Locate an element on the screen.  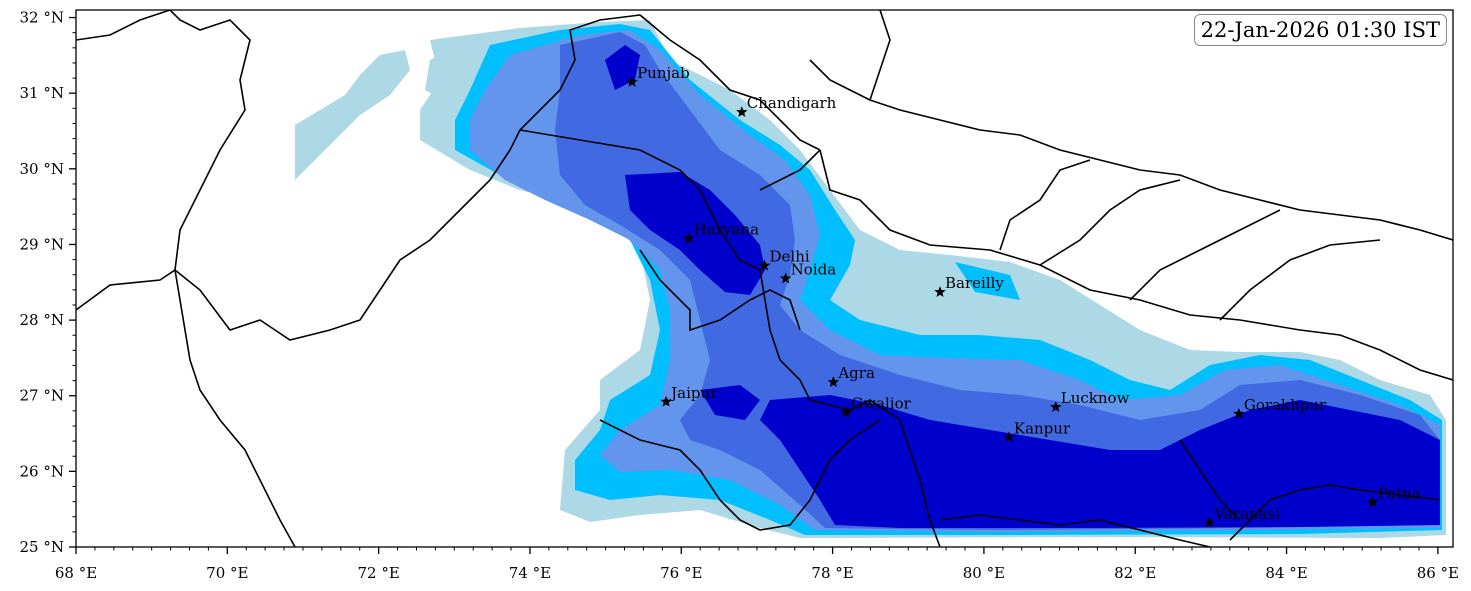
city-label: Noida is located at coordinates (814, 270).